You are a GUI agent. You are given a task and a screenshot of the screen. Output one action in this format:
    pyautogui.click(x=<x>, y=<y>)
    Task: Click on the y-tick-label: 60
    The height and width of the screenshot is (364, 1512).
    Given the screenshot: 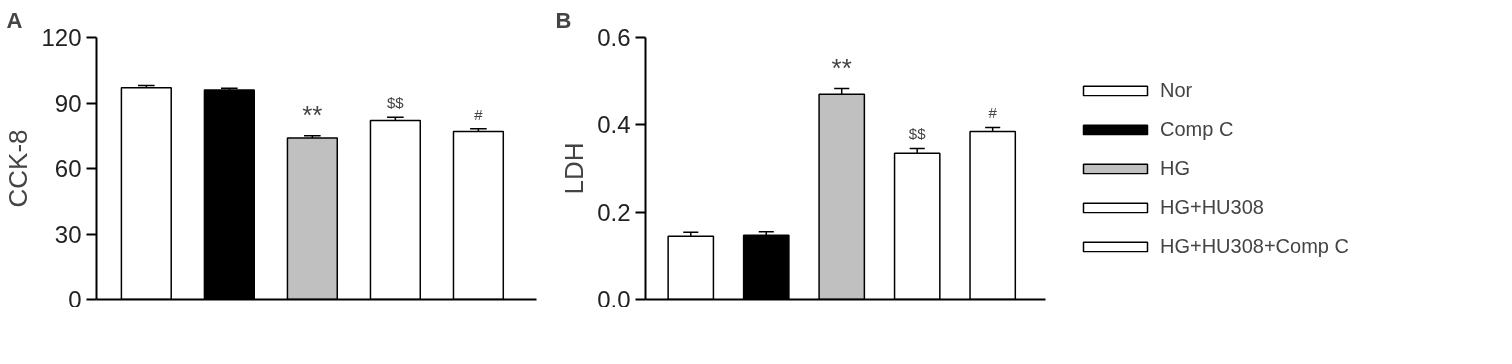 What is the action you would take?
    pyautogui.click(x=68, y=168)
    